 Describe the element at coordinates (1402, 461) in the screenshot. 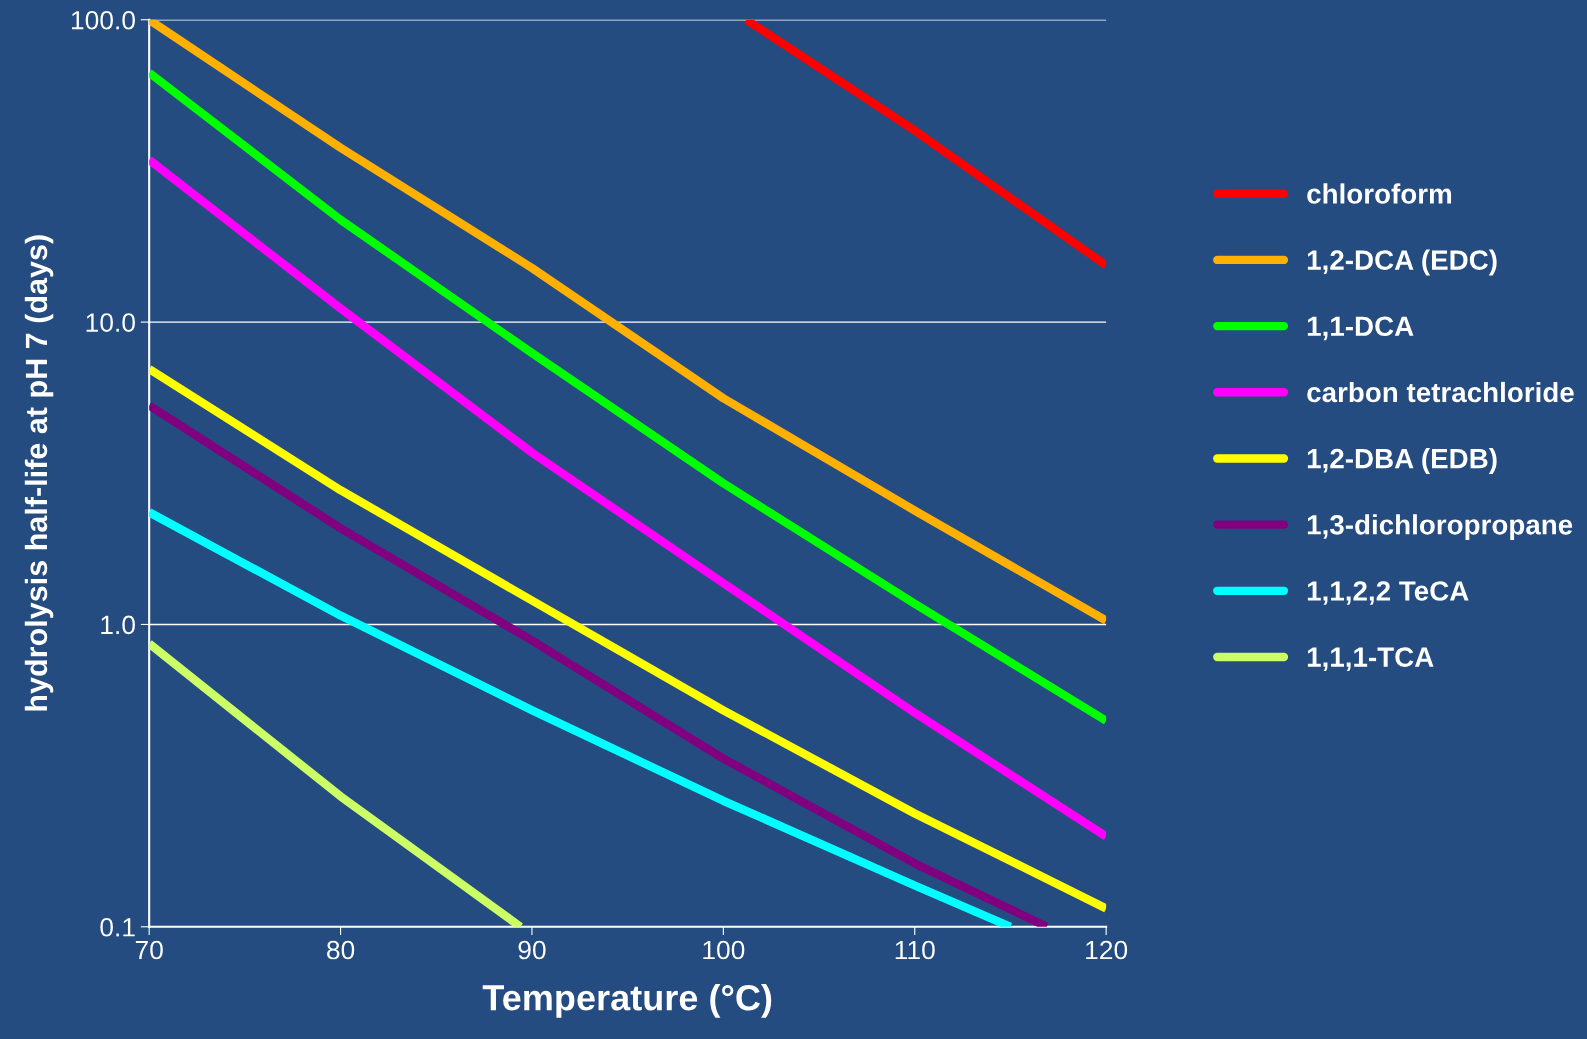

I see `legend-label: 1,2-DBA (EDB)` at that location.